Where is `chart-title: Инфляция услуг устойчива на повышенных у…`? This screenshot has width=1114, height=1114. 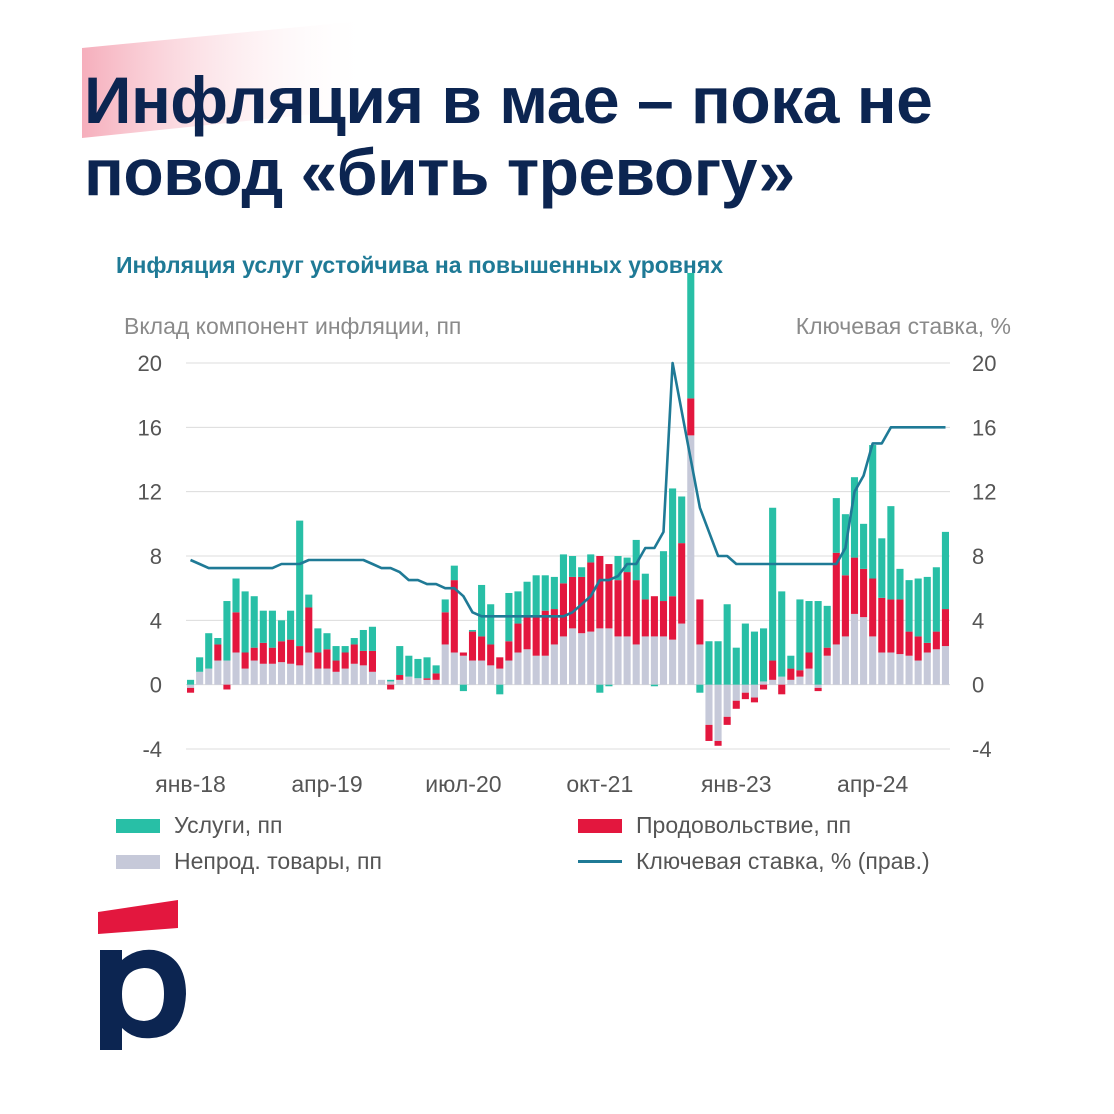 chart-title: Инфляция услуг устойчива на повышенных у… is located at coordinates (420, 265).